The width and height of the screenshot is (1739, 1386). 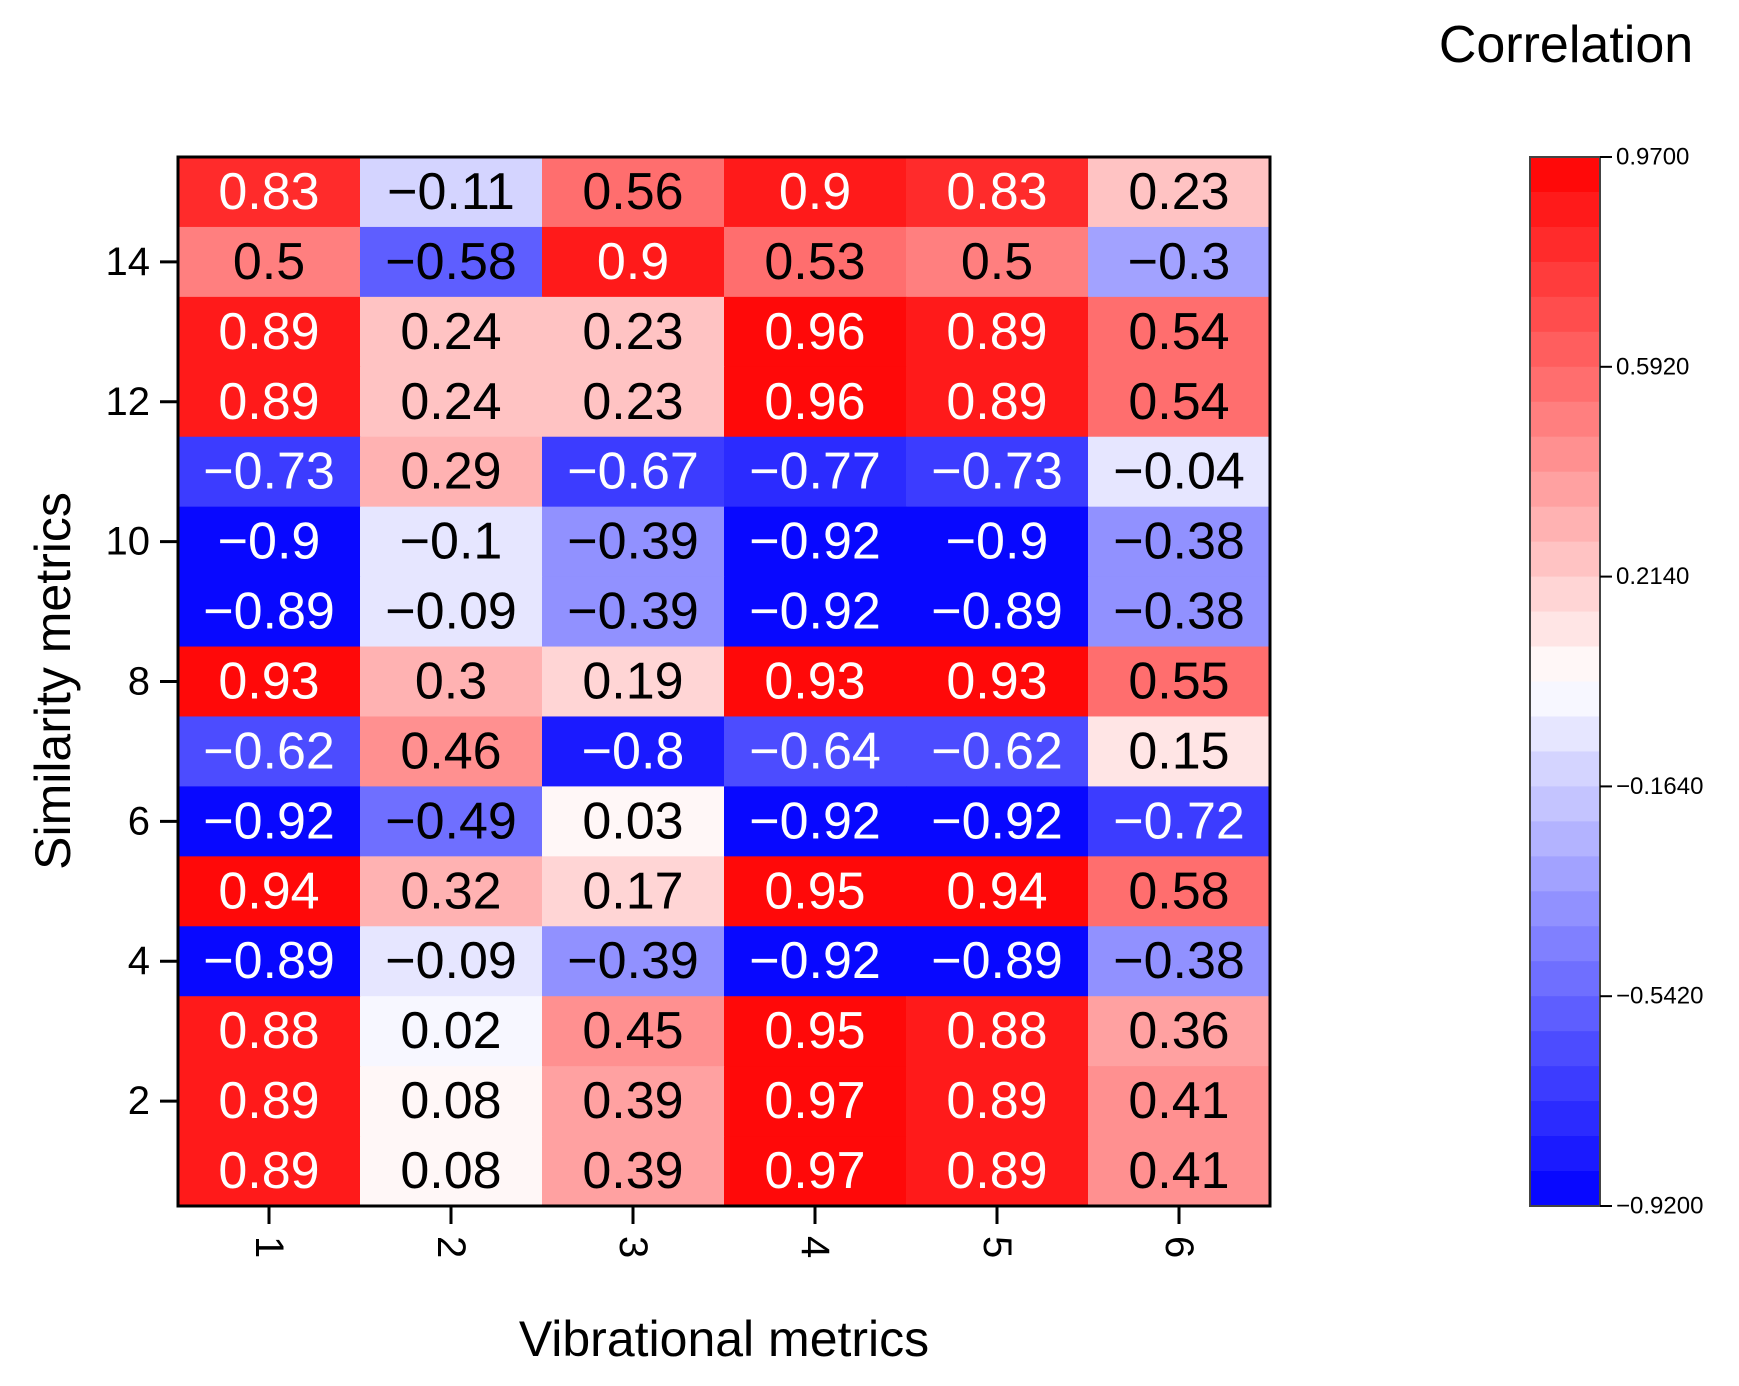 I want to click on heatmap-cell-value: −0.77, so click(x=815, y=472).